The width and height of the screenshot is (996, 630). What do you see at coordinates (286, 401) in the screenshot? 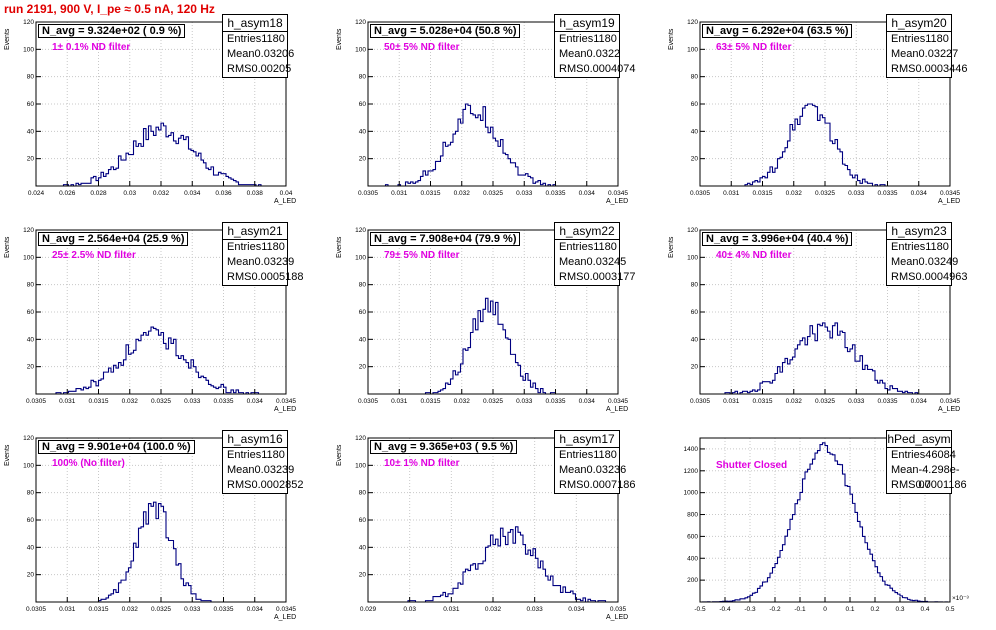
I see `x-tick-label: 0.0345` at bounding box center [286, 401].